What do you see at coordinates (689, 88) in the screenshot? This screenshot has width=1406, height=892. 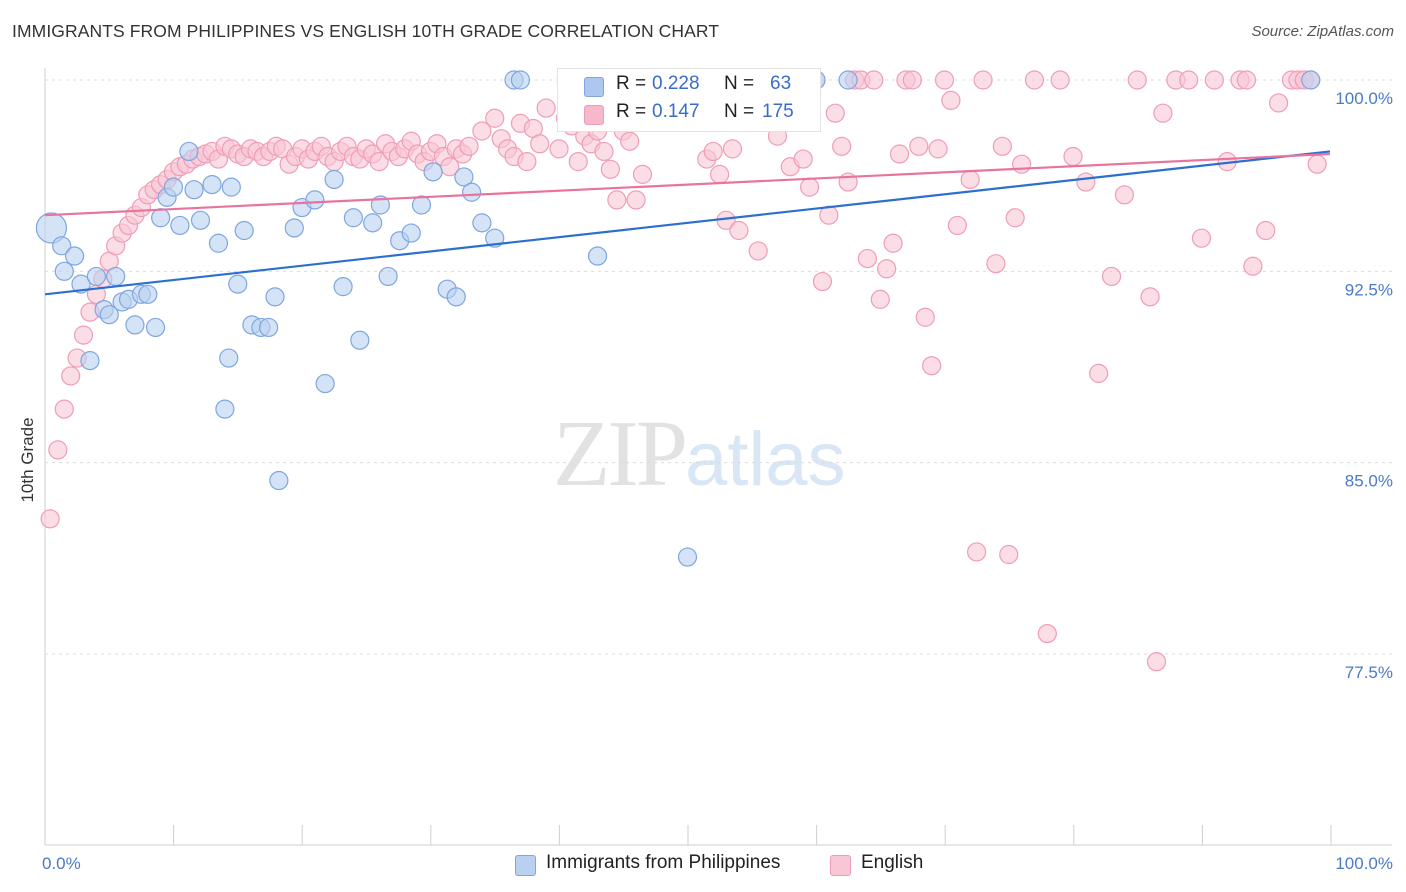 I see `legend-row-philippines: R = 0.228 N = 63` at bounding box center [689, 88].